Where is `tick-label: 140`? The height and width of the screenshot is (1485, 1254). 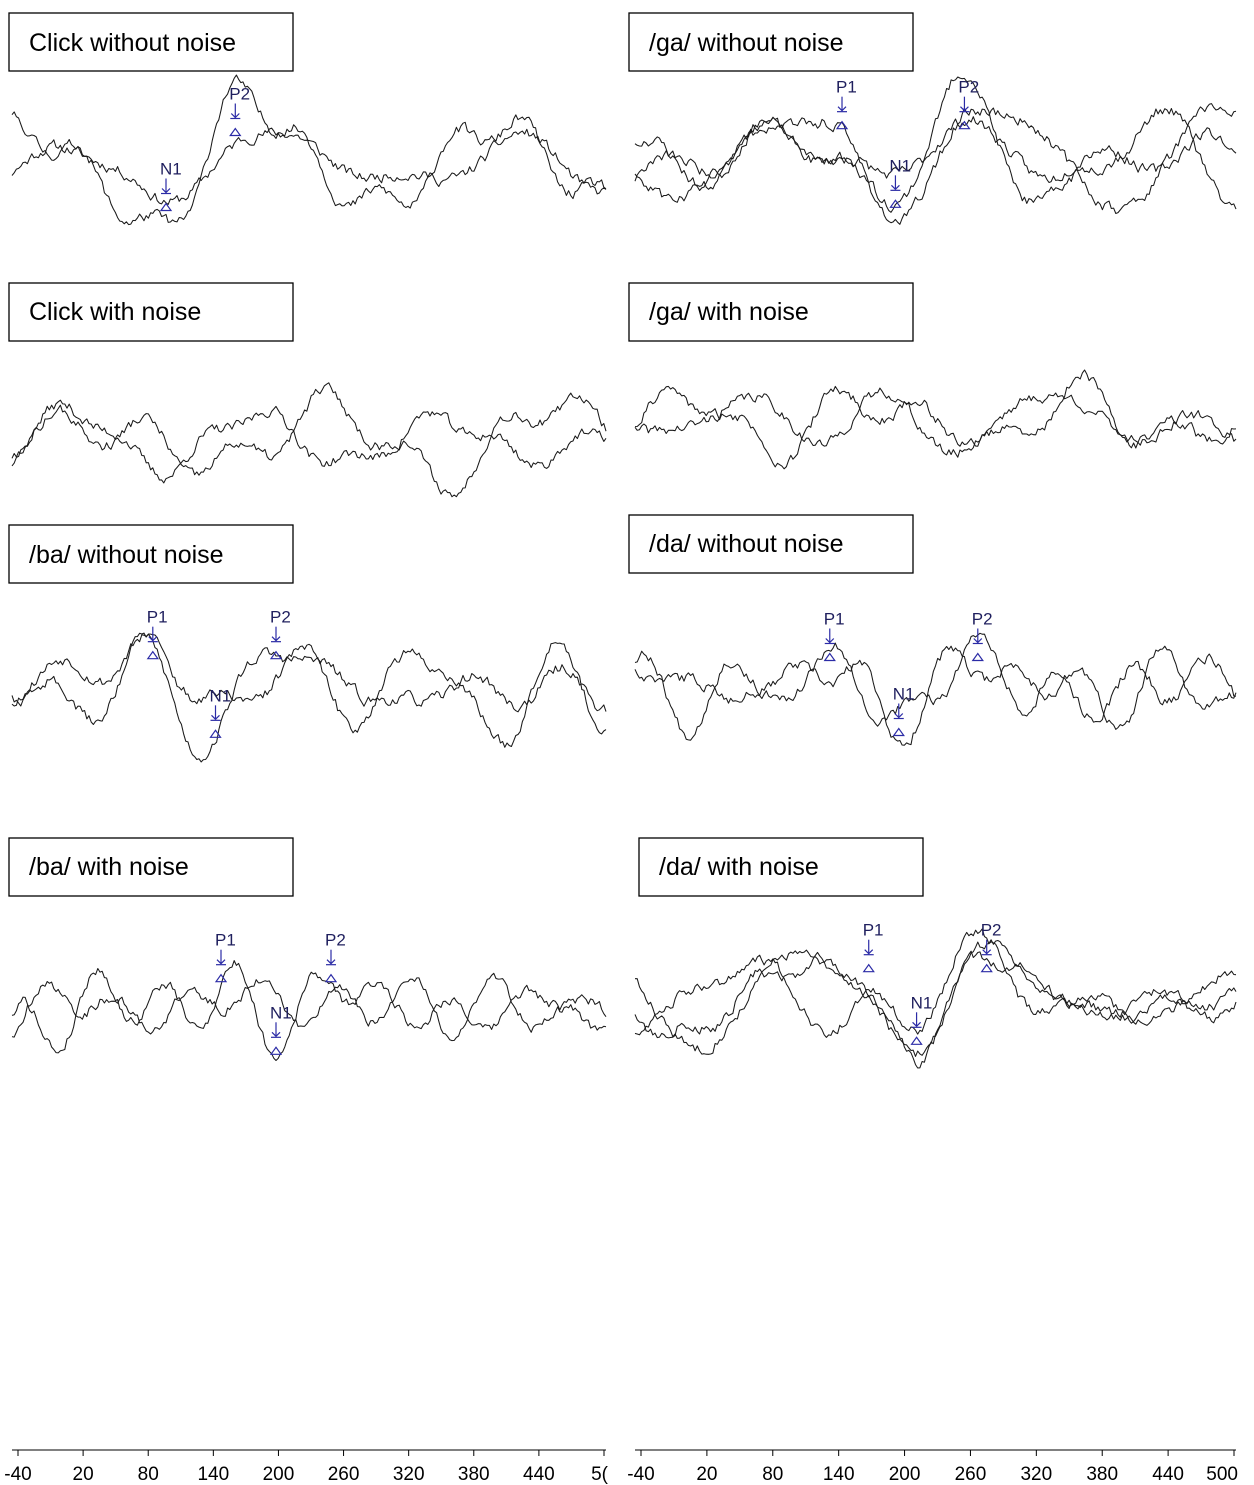 tick-label: 140 is located at coordinates (839, 1474).